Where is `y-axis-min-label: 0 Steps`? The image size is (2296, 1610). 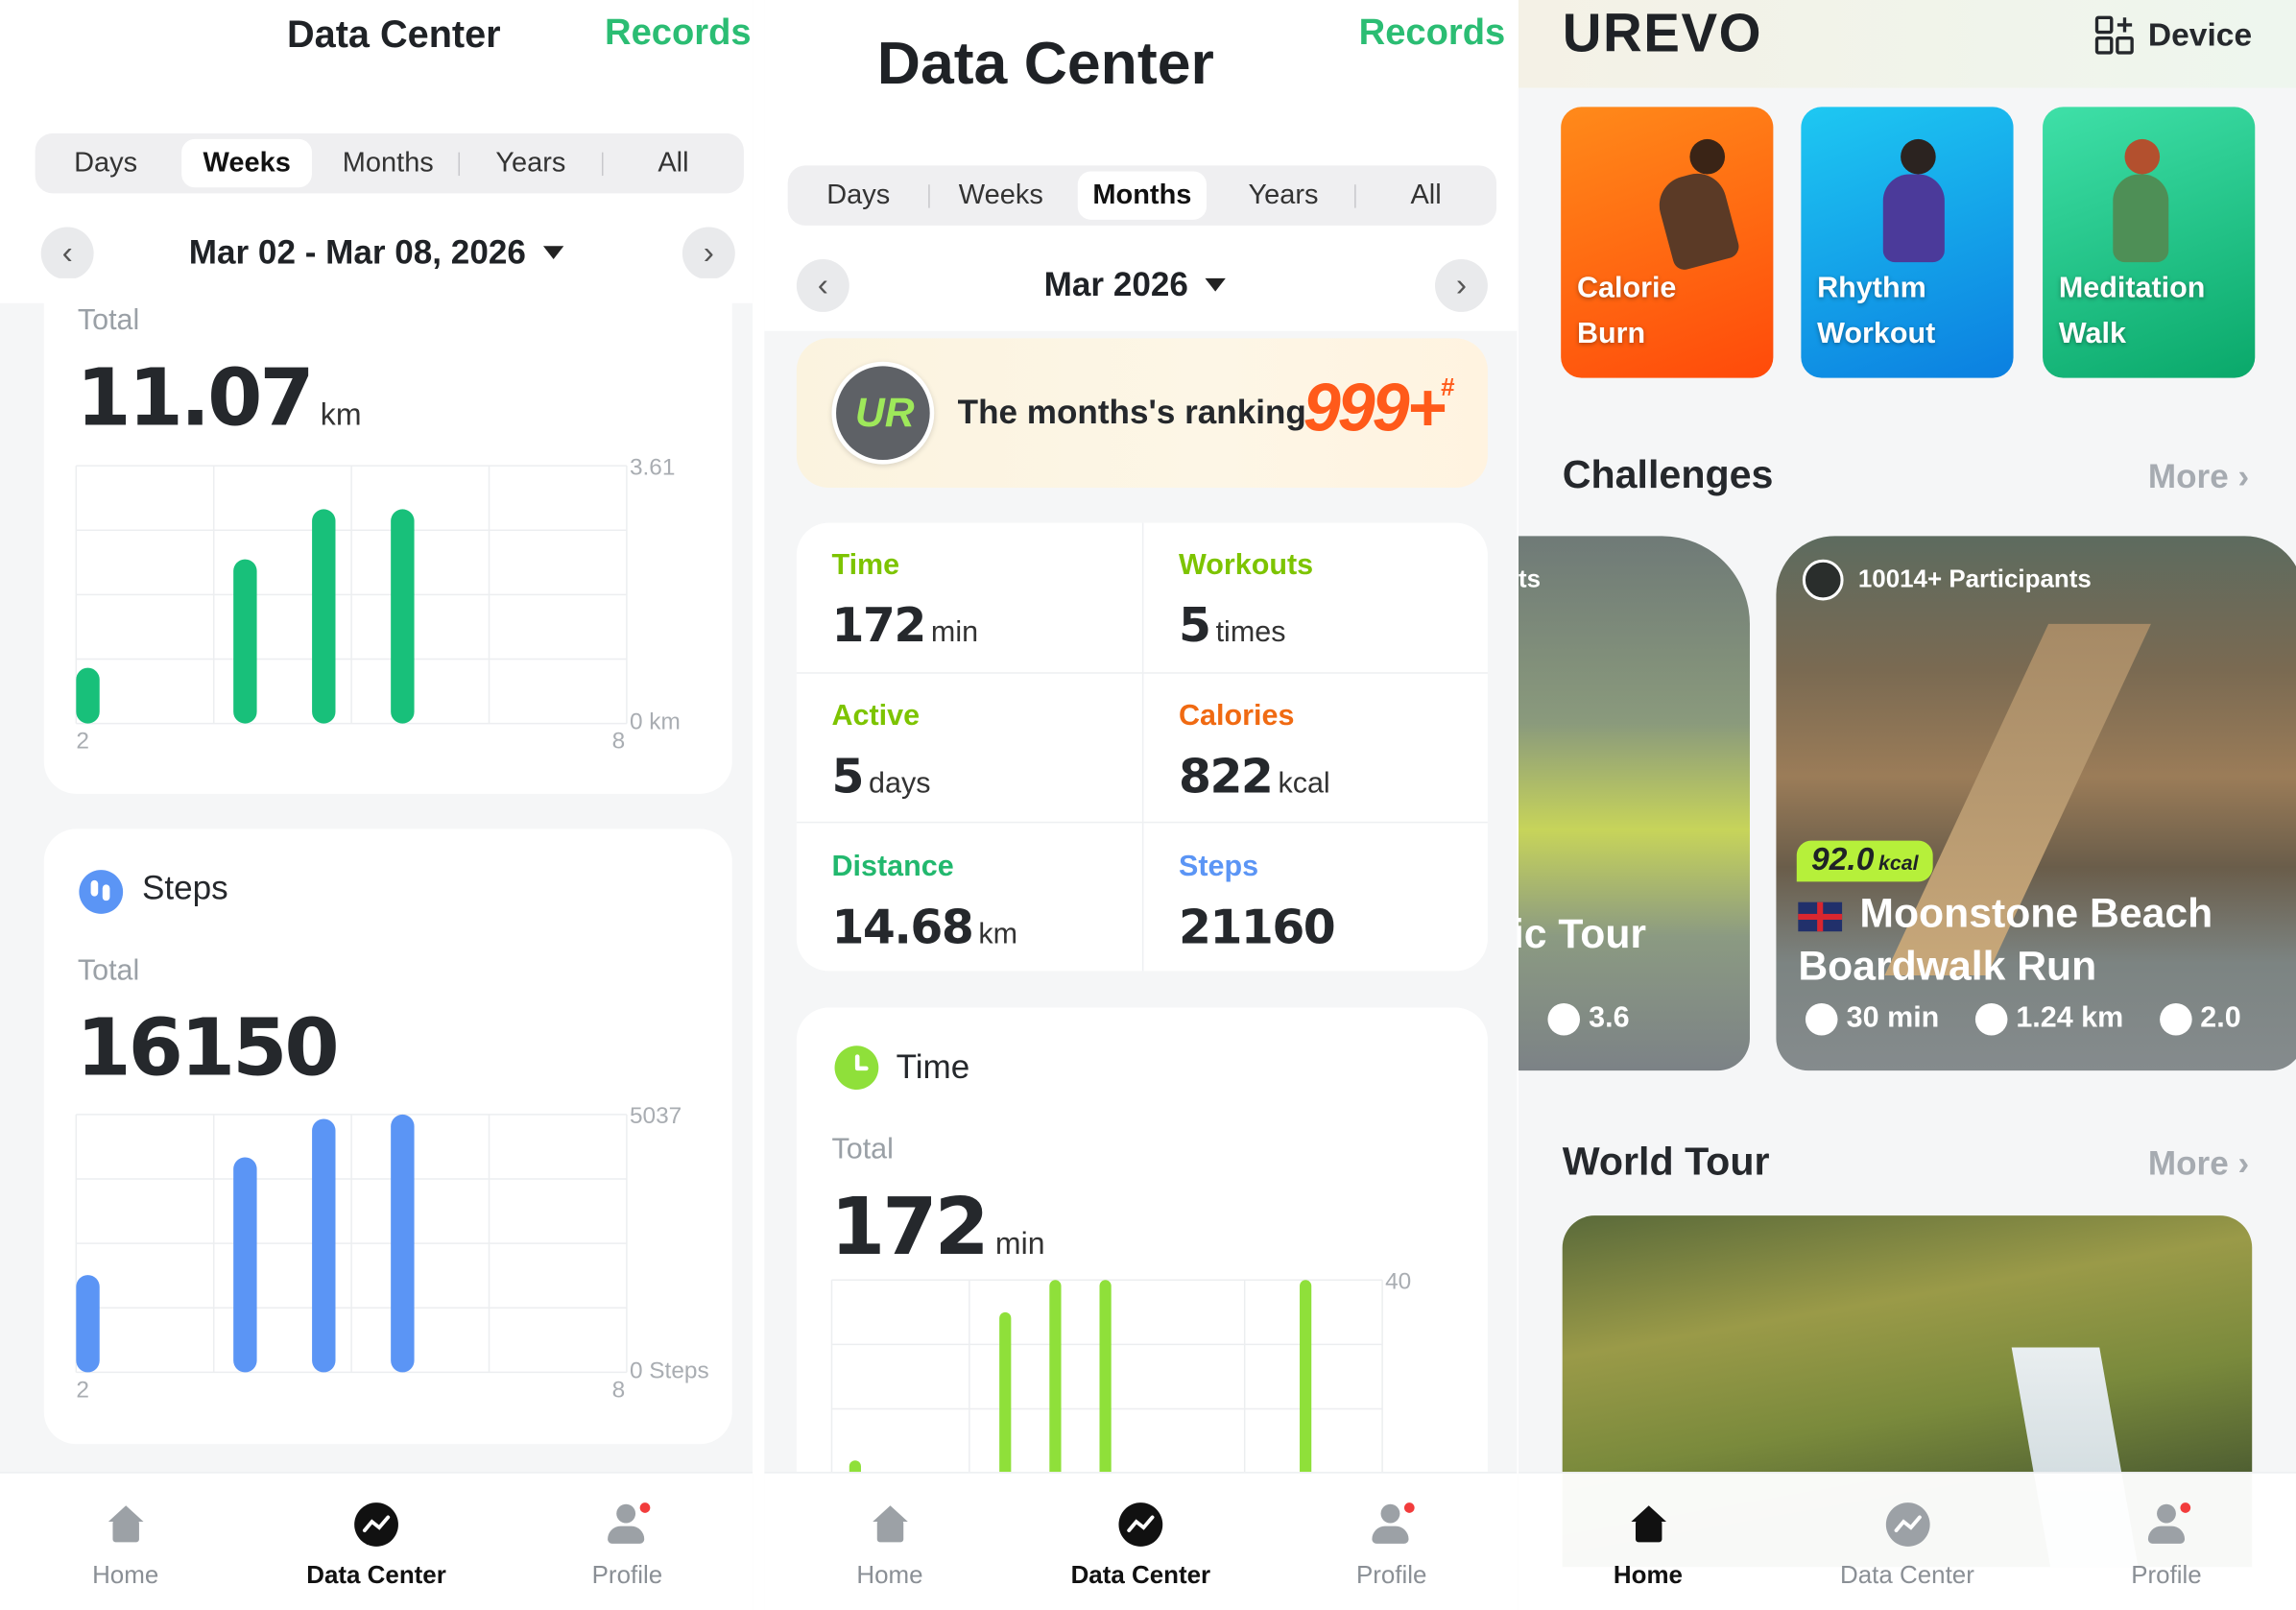 y-axis-min-label: 0 Steps is located at coordinates (670, 1370).